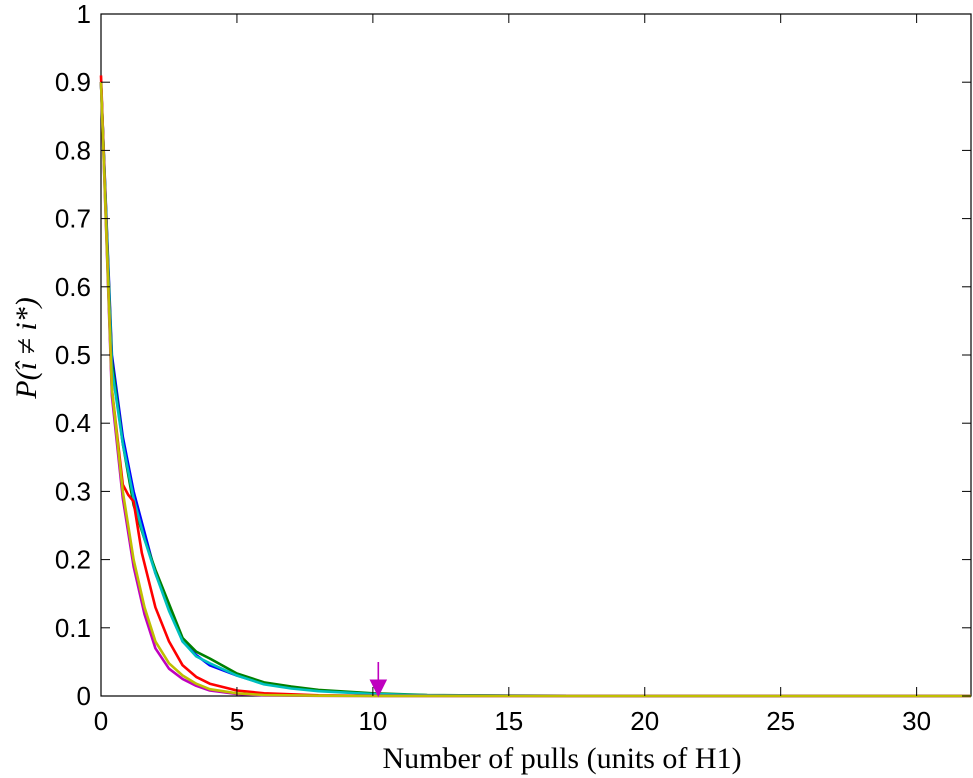 The height and width of the screenshot is (778, 973). Describe the element at coordinates (508, 721) in the screenshot. I see `x-tick-label: 15` at that location.